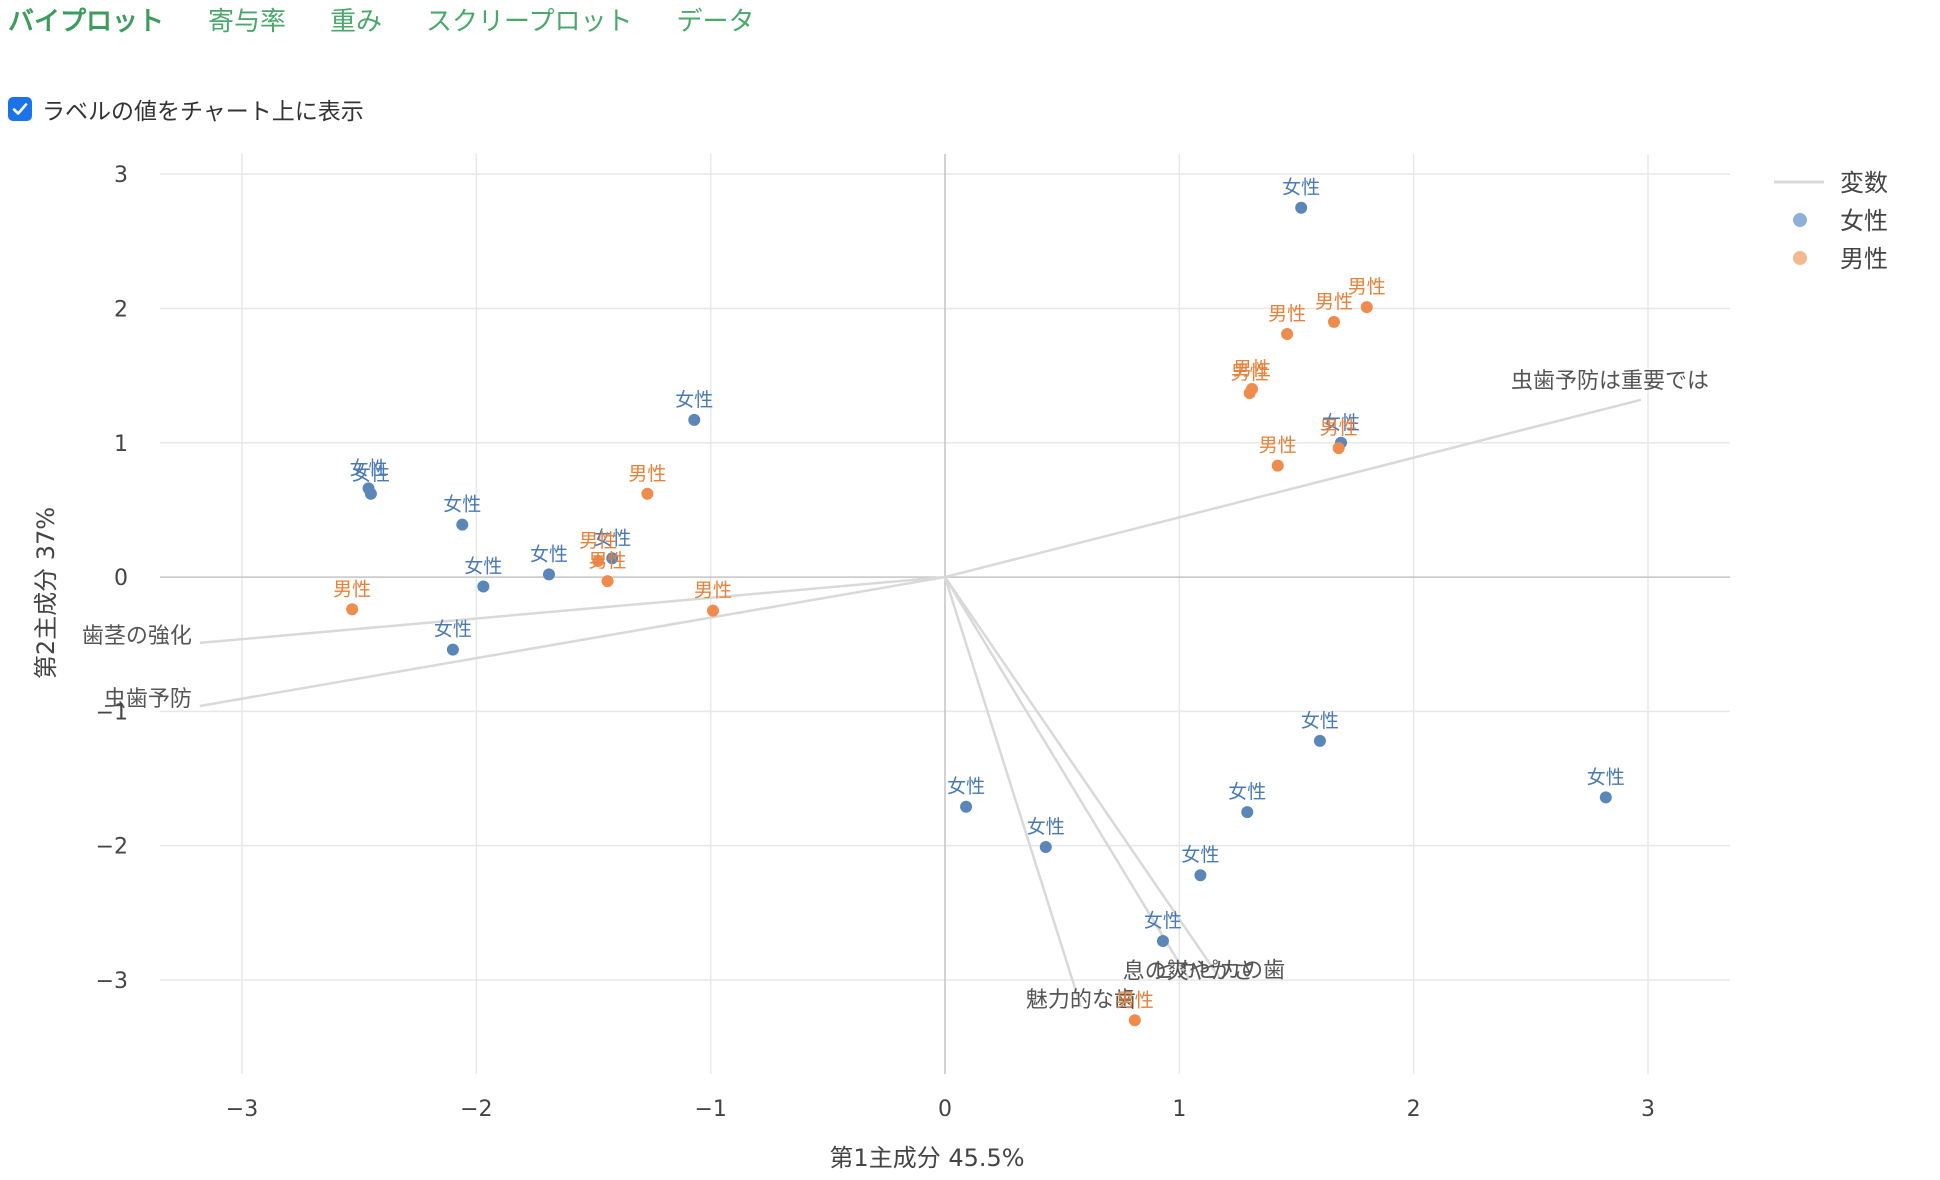 The height and width of the screenshot is (1180, 1940). What do you see at coordinates (1800, 258) in the screenshot?
I see `legend-male-marker` at bounding box center [1800, 258].